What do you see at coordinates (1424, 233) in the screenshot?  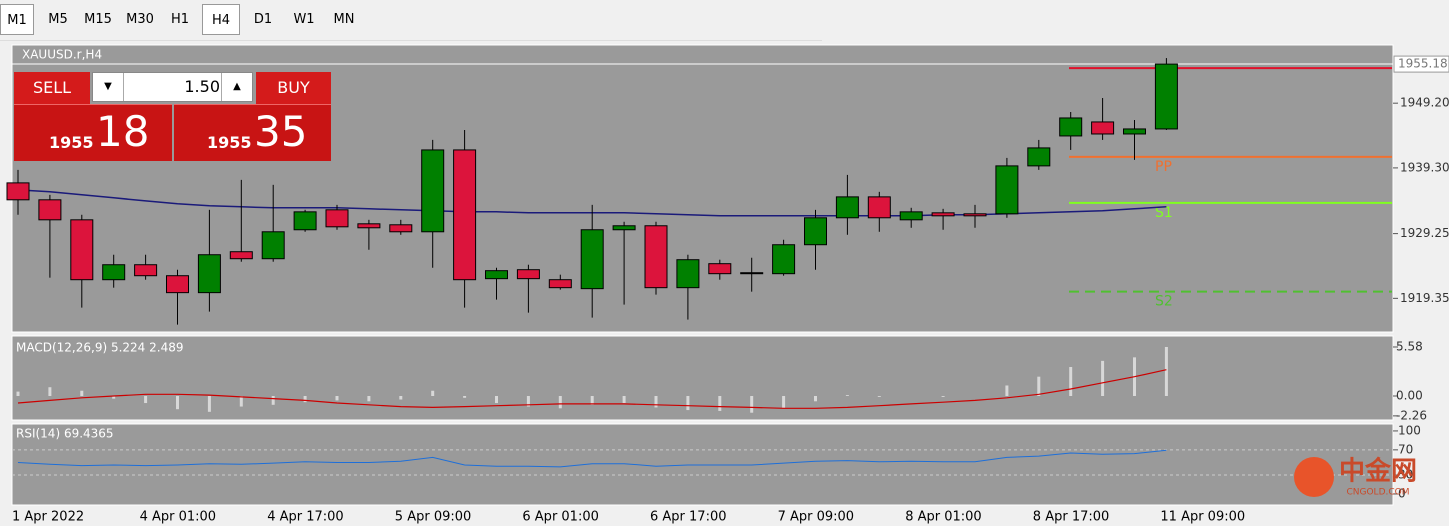 I see `y-tick-label: 1929.25` at bounding box center [1424, 233].